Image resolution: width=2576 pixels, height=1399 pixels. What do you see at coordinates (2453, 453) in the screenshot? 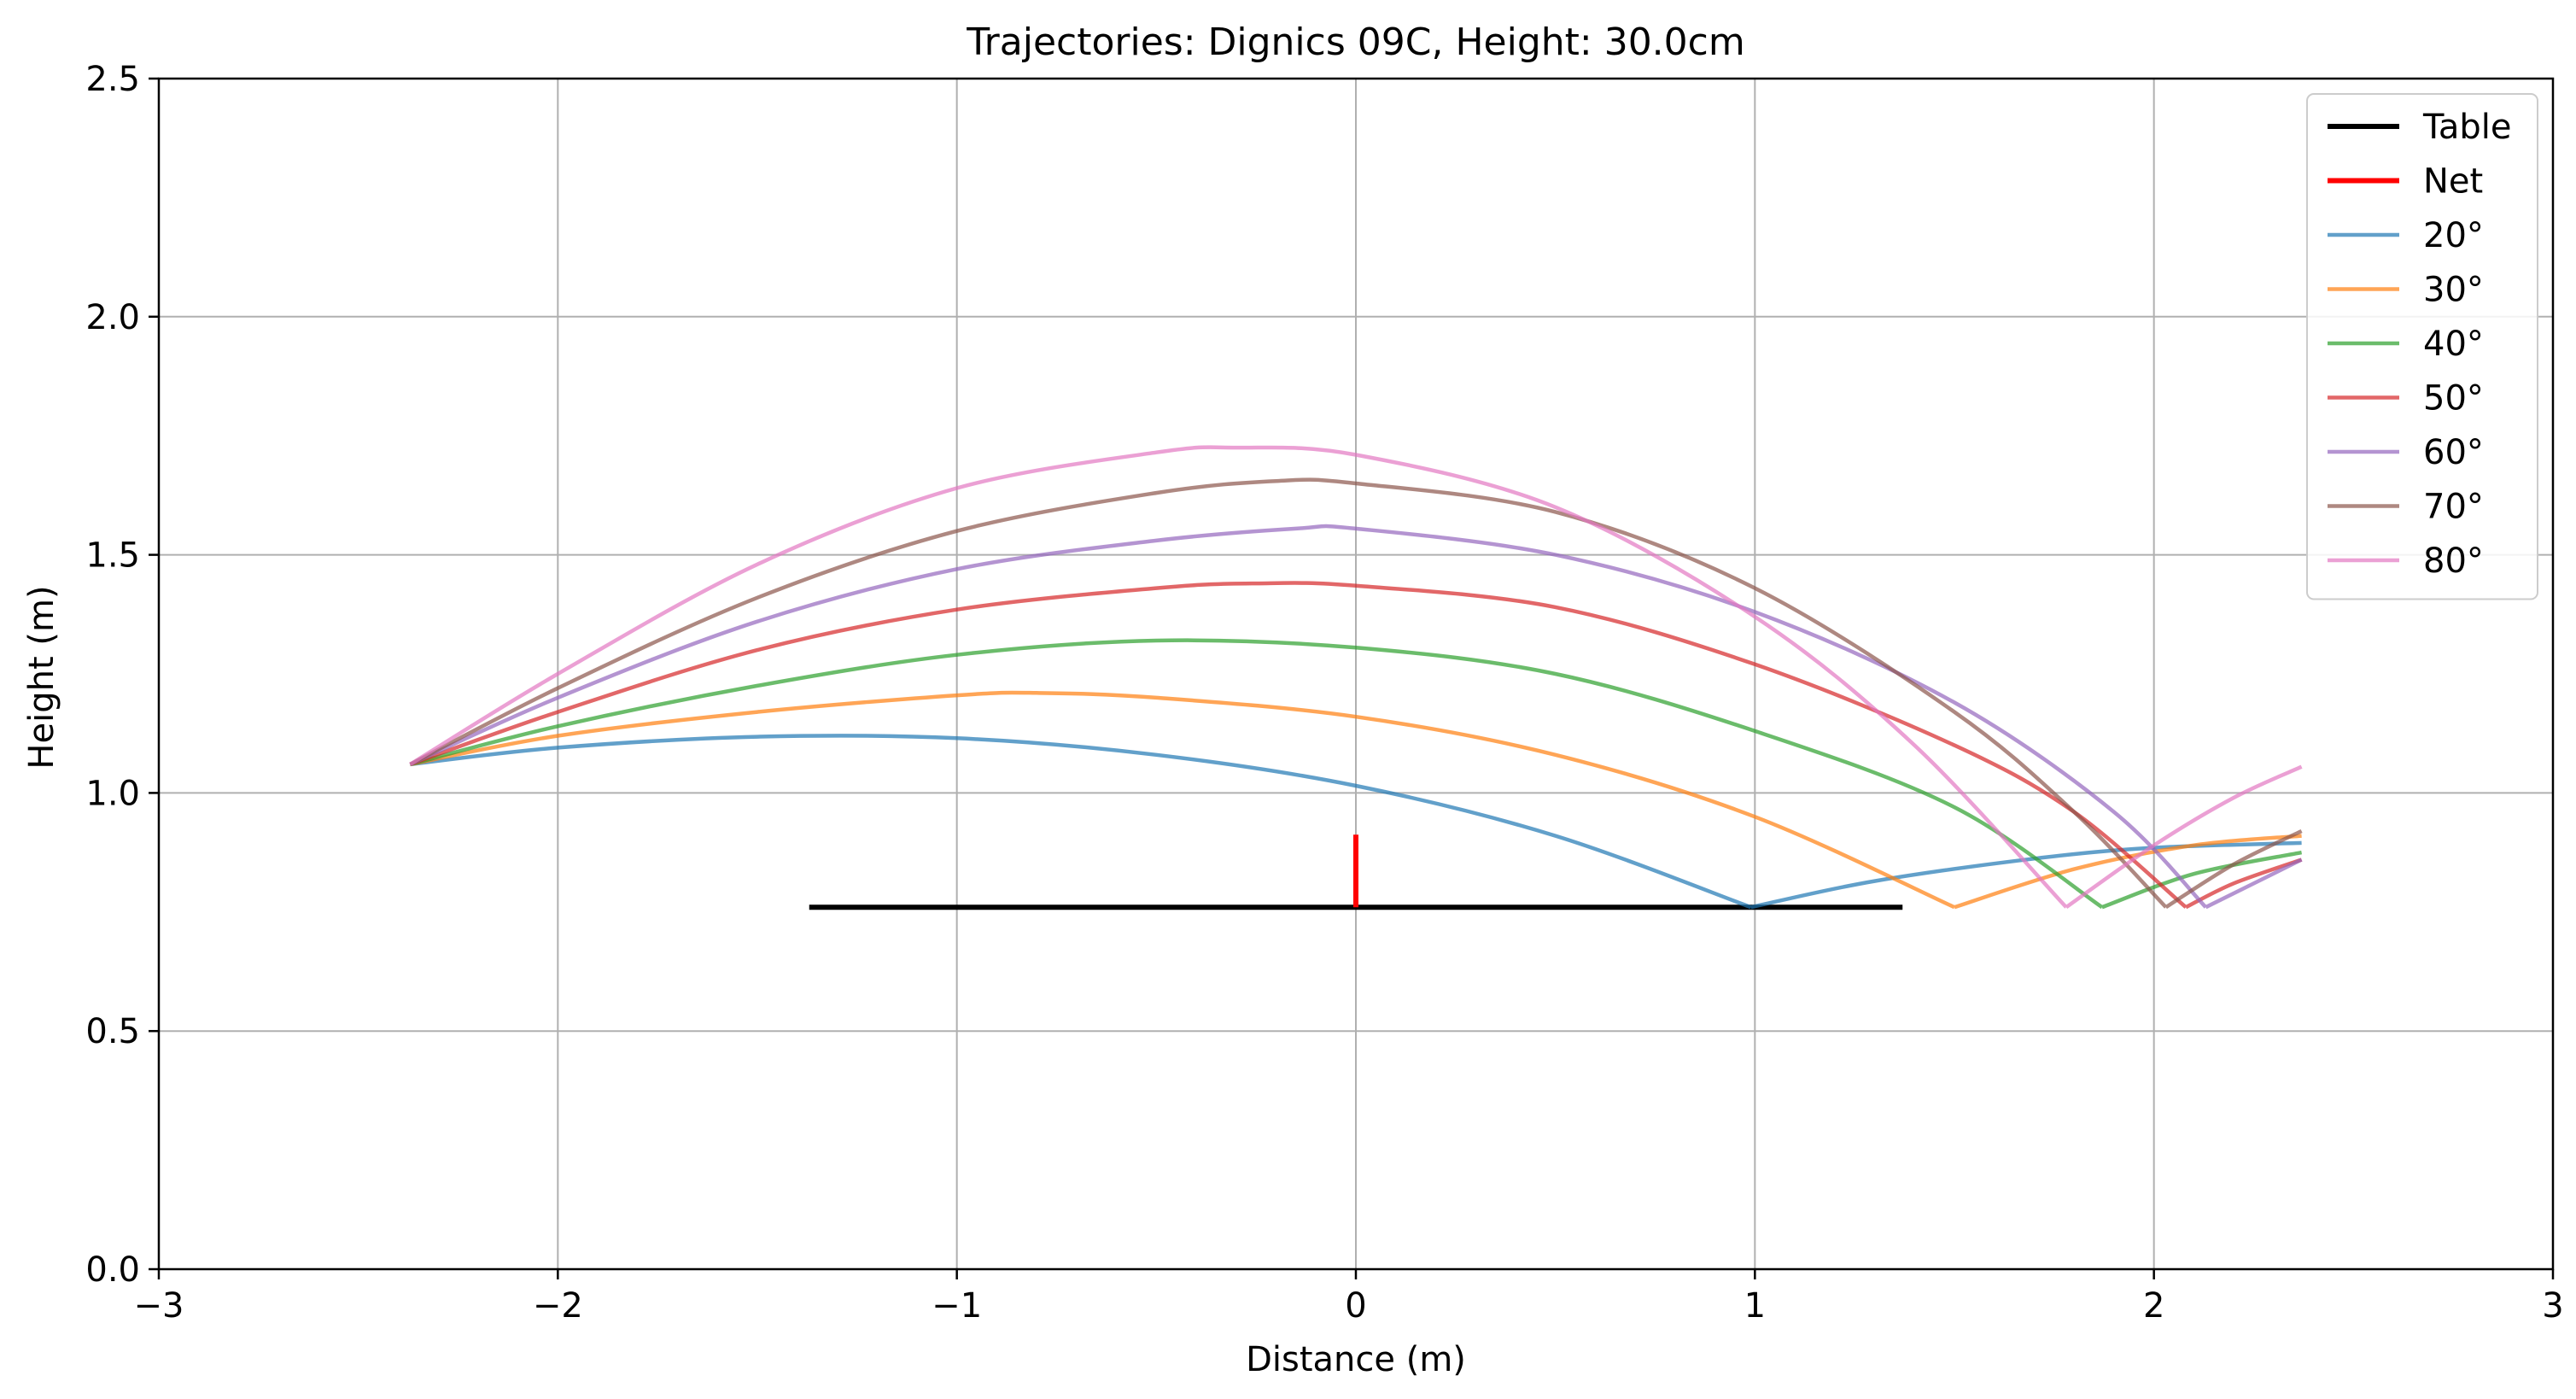
I see `legend-label: 60°` at bounding box center [2453, 453].